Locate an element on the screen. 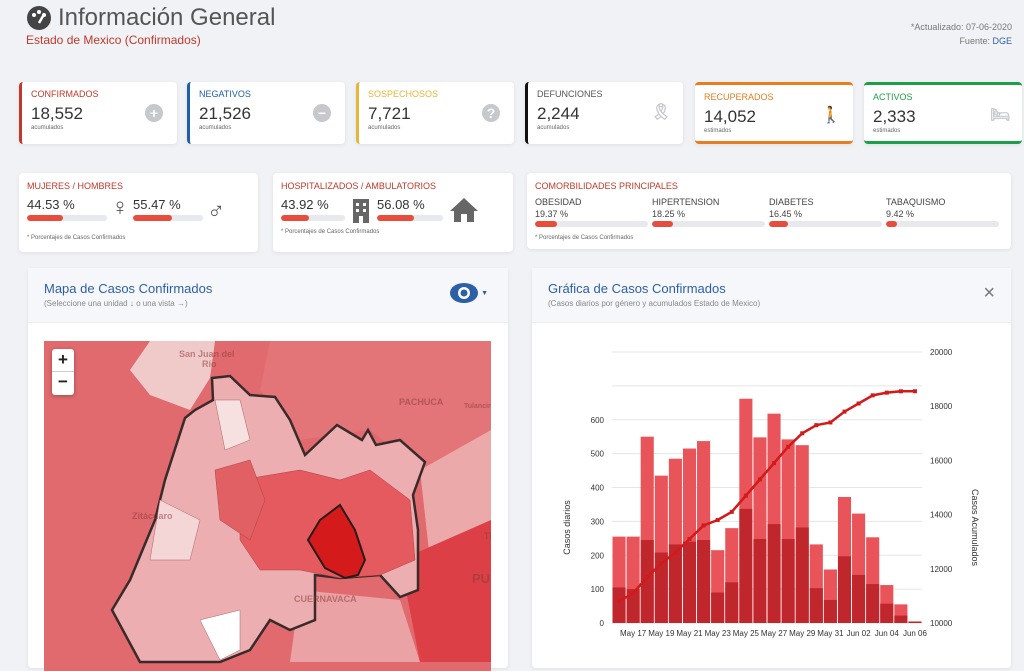  bed-icon: 🛏 is located at coordinates (1000, 115).